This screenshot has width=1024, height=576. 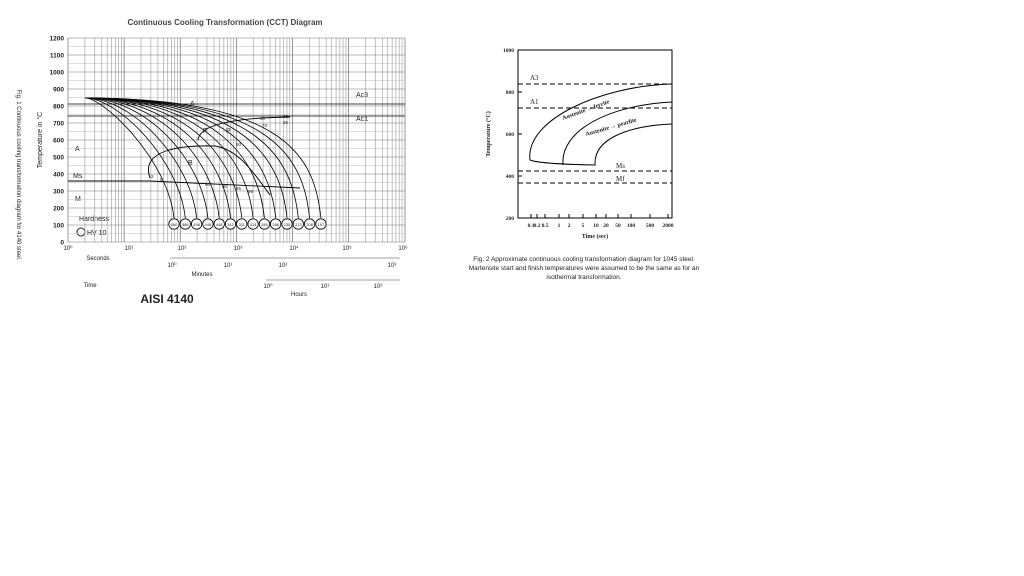 I want to click on x-tick-label: 20, so click(x=606, y=226).